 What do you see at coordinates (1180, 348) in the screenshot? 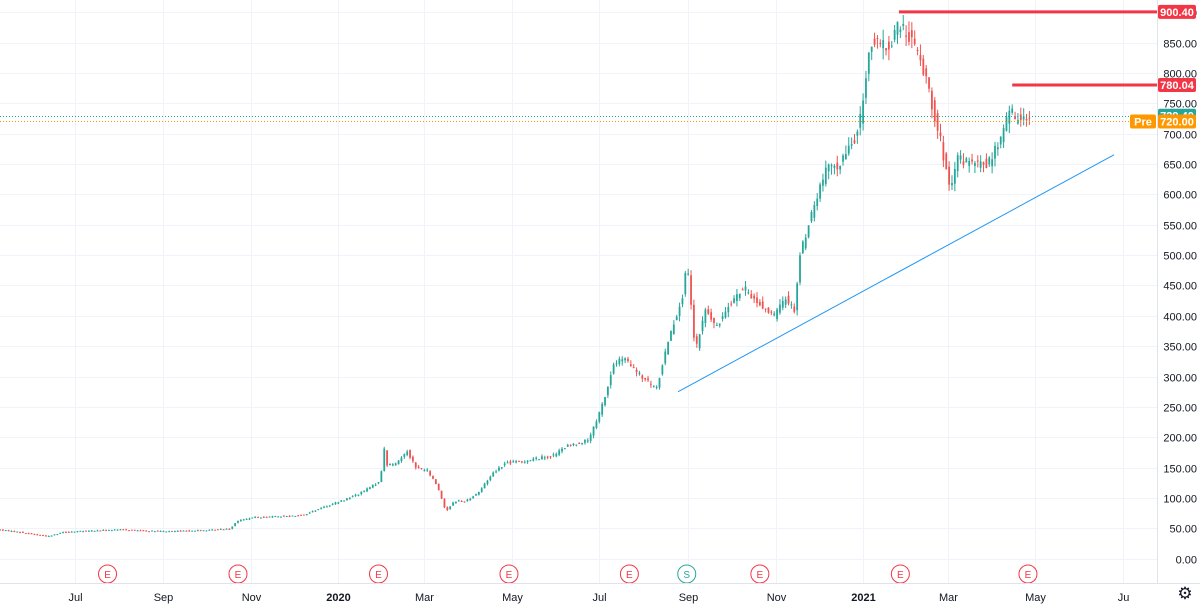
I see `y-tick-label: 350.00` at bounding box center [1180, 348].